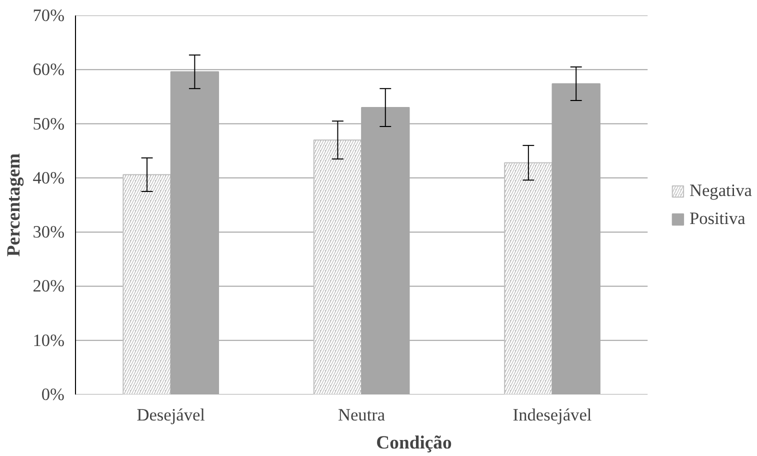 The image size is (757, 456). Describe the element at coordinates (362, 415) in the screenshot. I see `x-tick-label: Neutra` at that location.